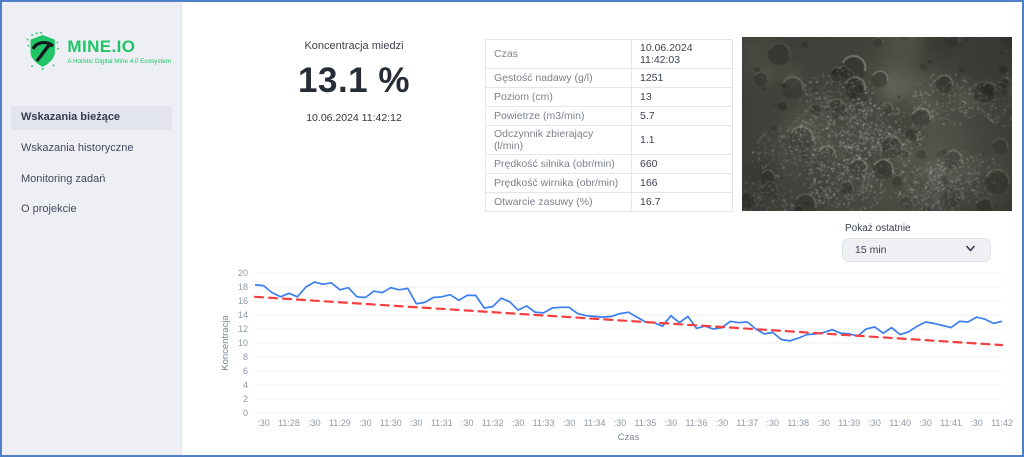 This screenshot has height=457, width=1024. I want to click on table-row: Gęstość nadawy (g/l) 1251, so click(609, 78).